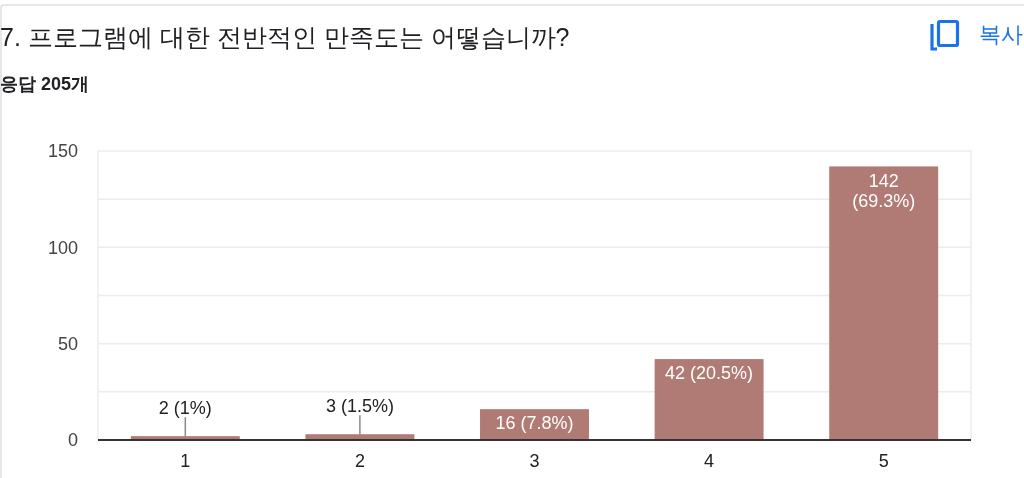 Image resolution: width=1024 pixels, height=478 pixels. I want to click on data-label: 2 (1%), so click(185, 408).